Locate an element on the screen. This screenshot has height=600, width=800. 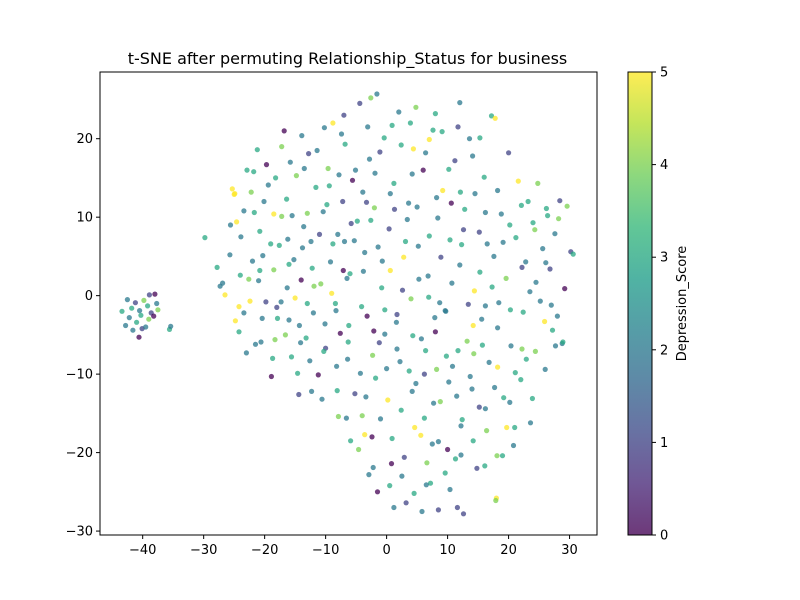
x-tick-label: 10 is located at coordinates (447, 550).